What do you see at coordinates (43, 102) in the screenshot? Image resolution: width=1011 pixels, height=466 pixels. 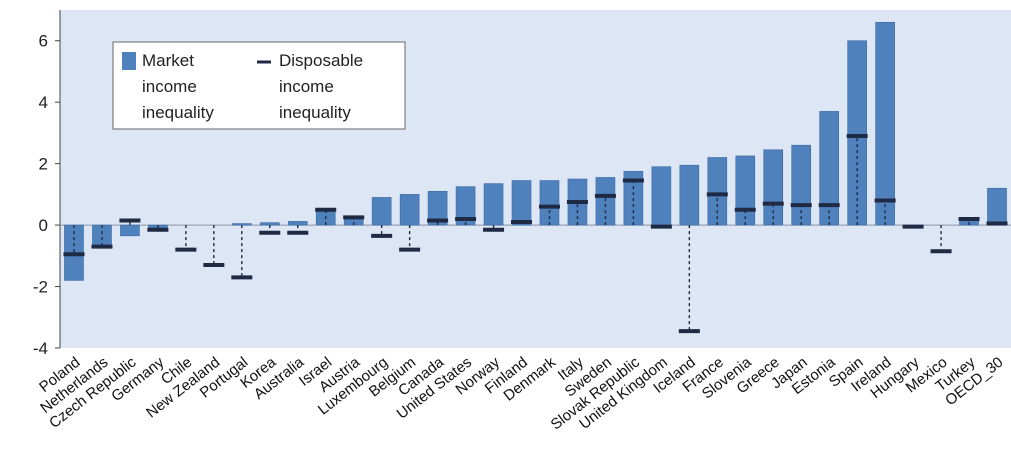 I see `y-tick-label: 4` at bounding box center [43, 102].